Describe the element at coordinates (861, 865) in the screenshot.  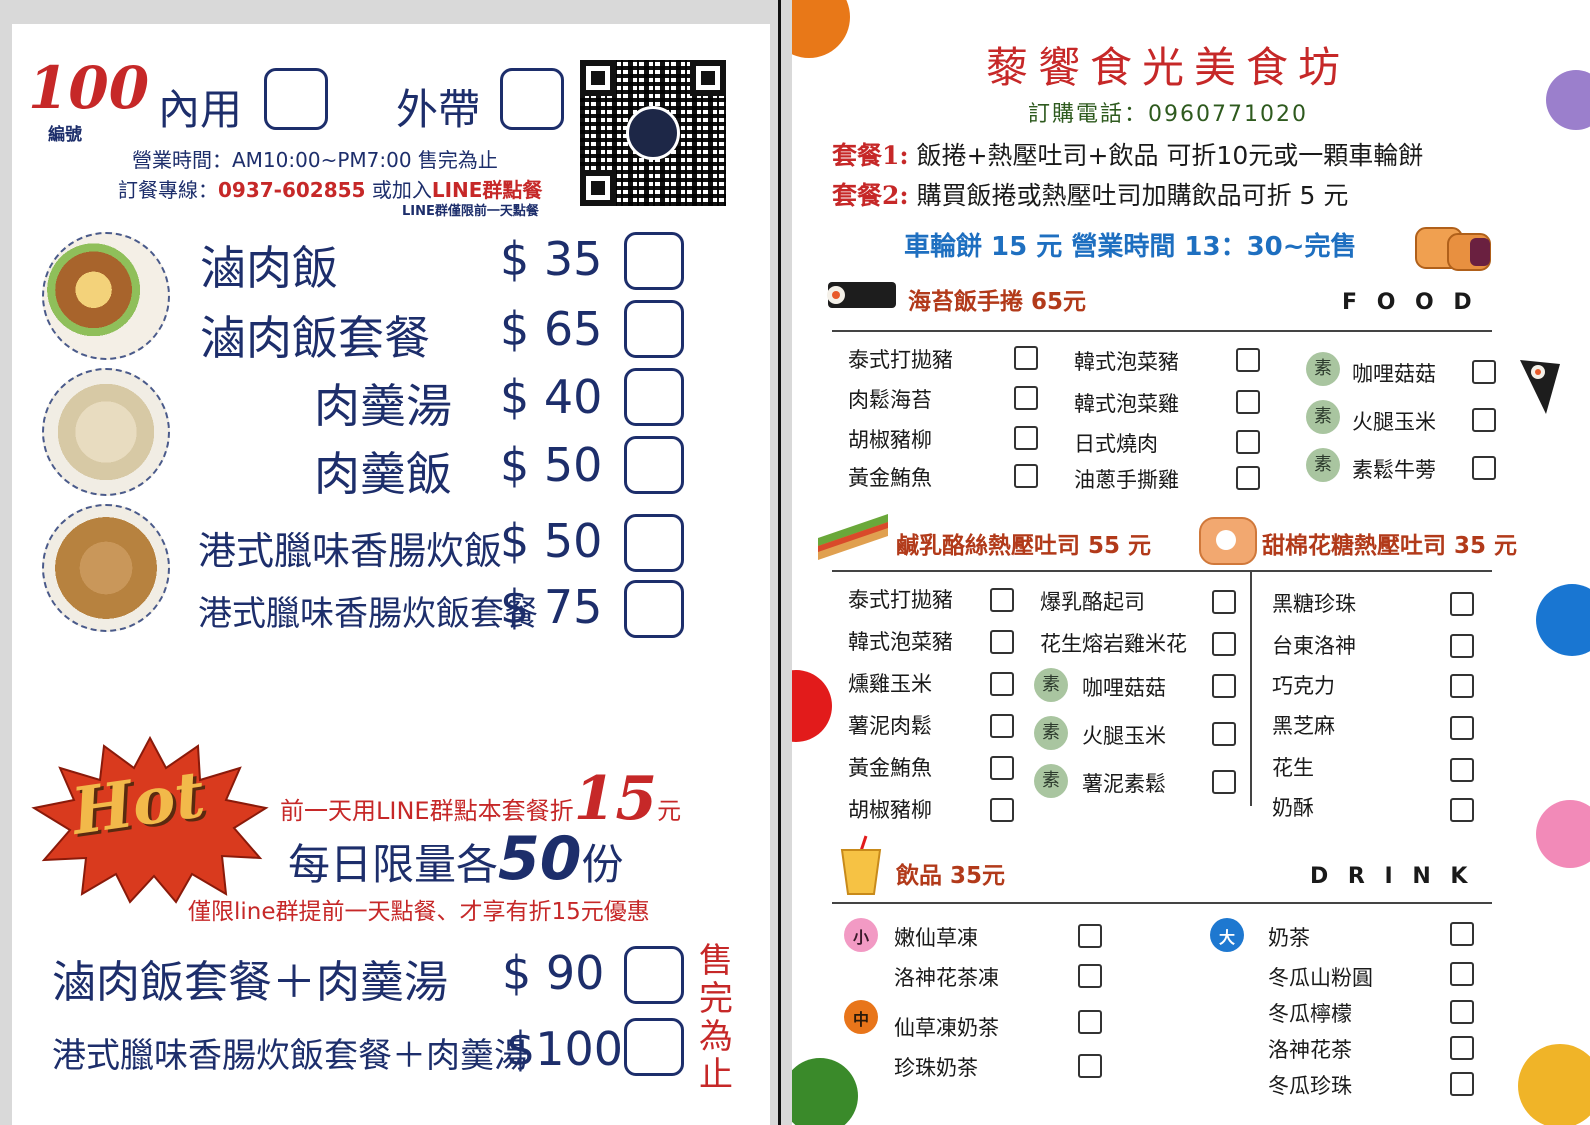
I see `juice-cup-icon` at that location.